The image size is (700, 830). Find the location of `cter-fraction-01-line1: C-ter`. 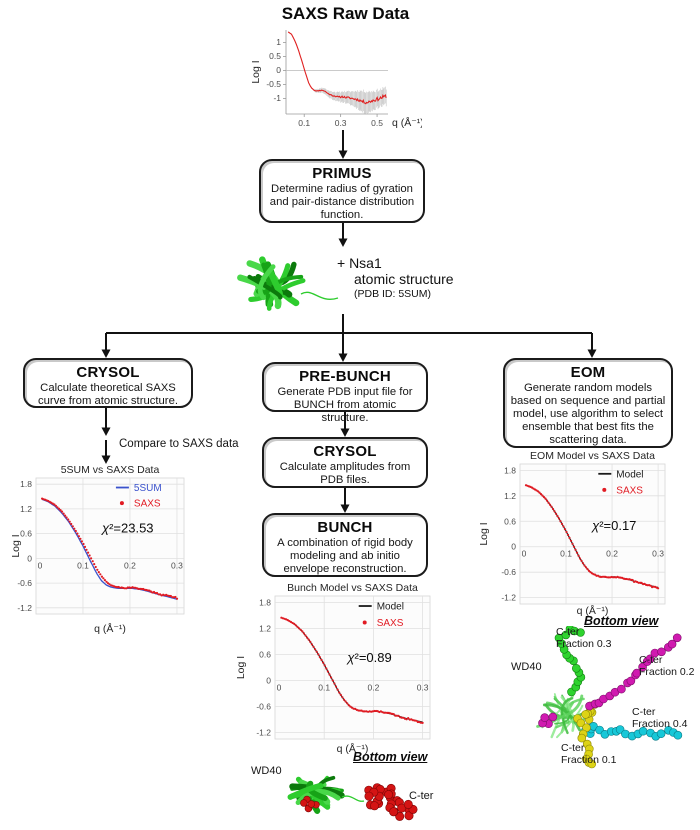

cter-fraction-01-line1: C-ter is located at coordinates (573, 748).